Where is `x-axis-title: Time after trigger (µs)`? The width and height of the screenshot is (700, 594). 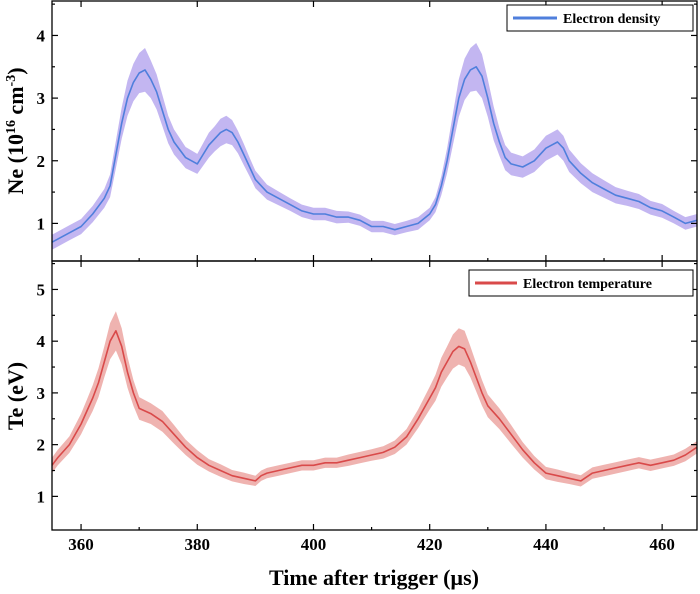 x-axis-title: Time after trigger (µs) is located at coordinates (374, 577).